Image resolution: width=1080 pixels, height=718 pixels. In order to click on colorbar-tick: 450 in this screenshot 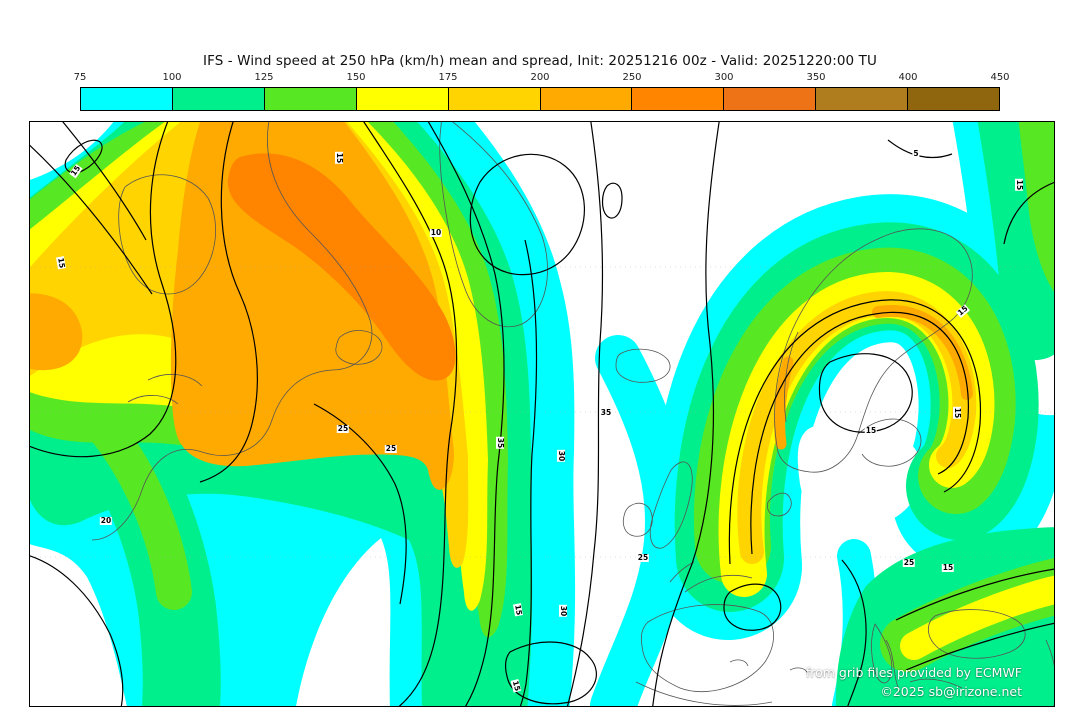, I will do `click(1000, 77)`.